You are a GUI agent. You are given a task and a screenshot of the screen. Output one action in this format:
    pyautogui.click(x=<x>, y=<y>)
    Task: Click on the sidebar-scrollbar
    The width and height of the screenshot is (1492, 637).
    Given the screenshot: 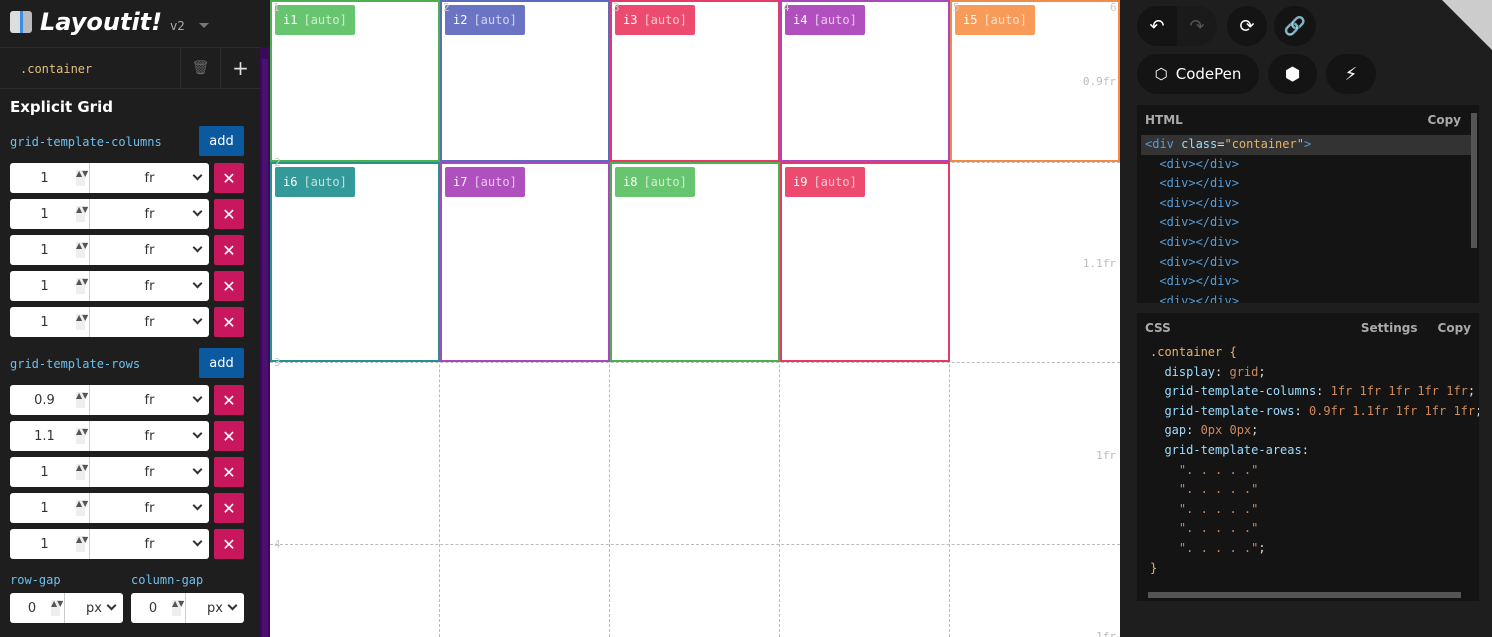 What is the action you would take?
    pyautogui.click(x=265, y=342)
    